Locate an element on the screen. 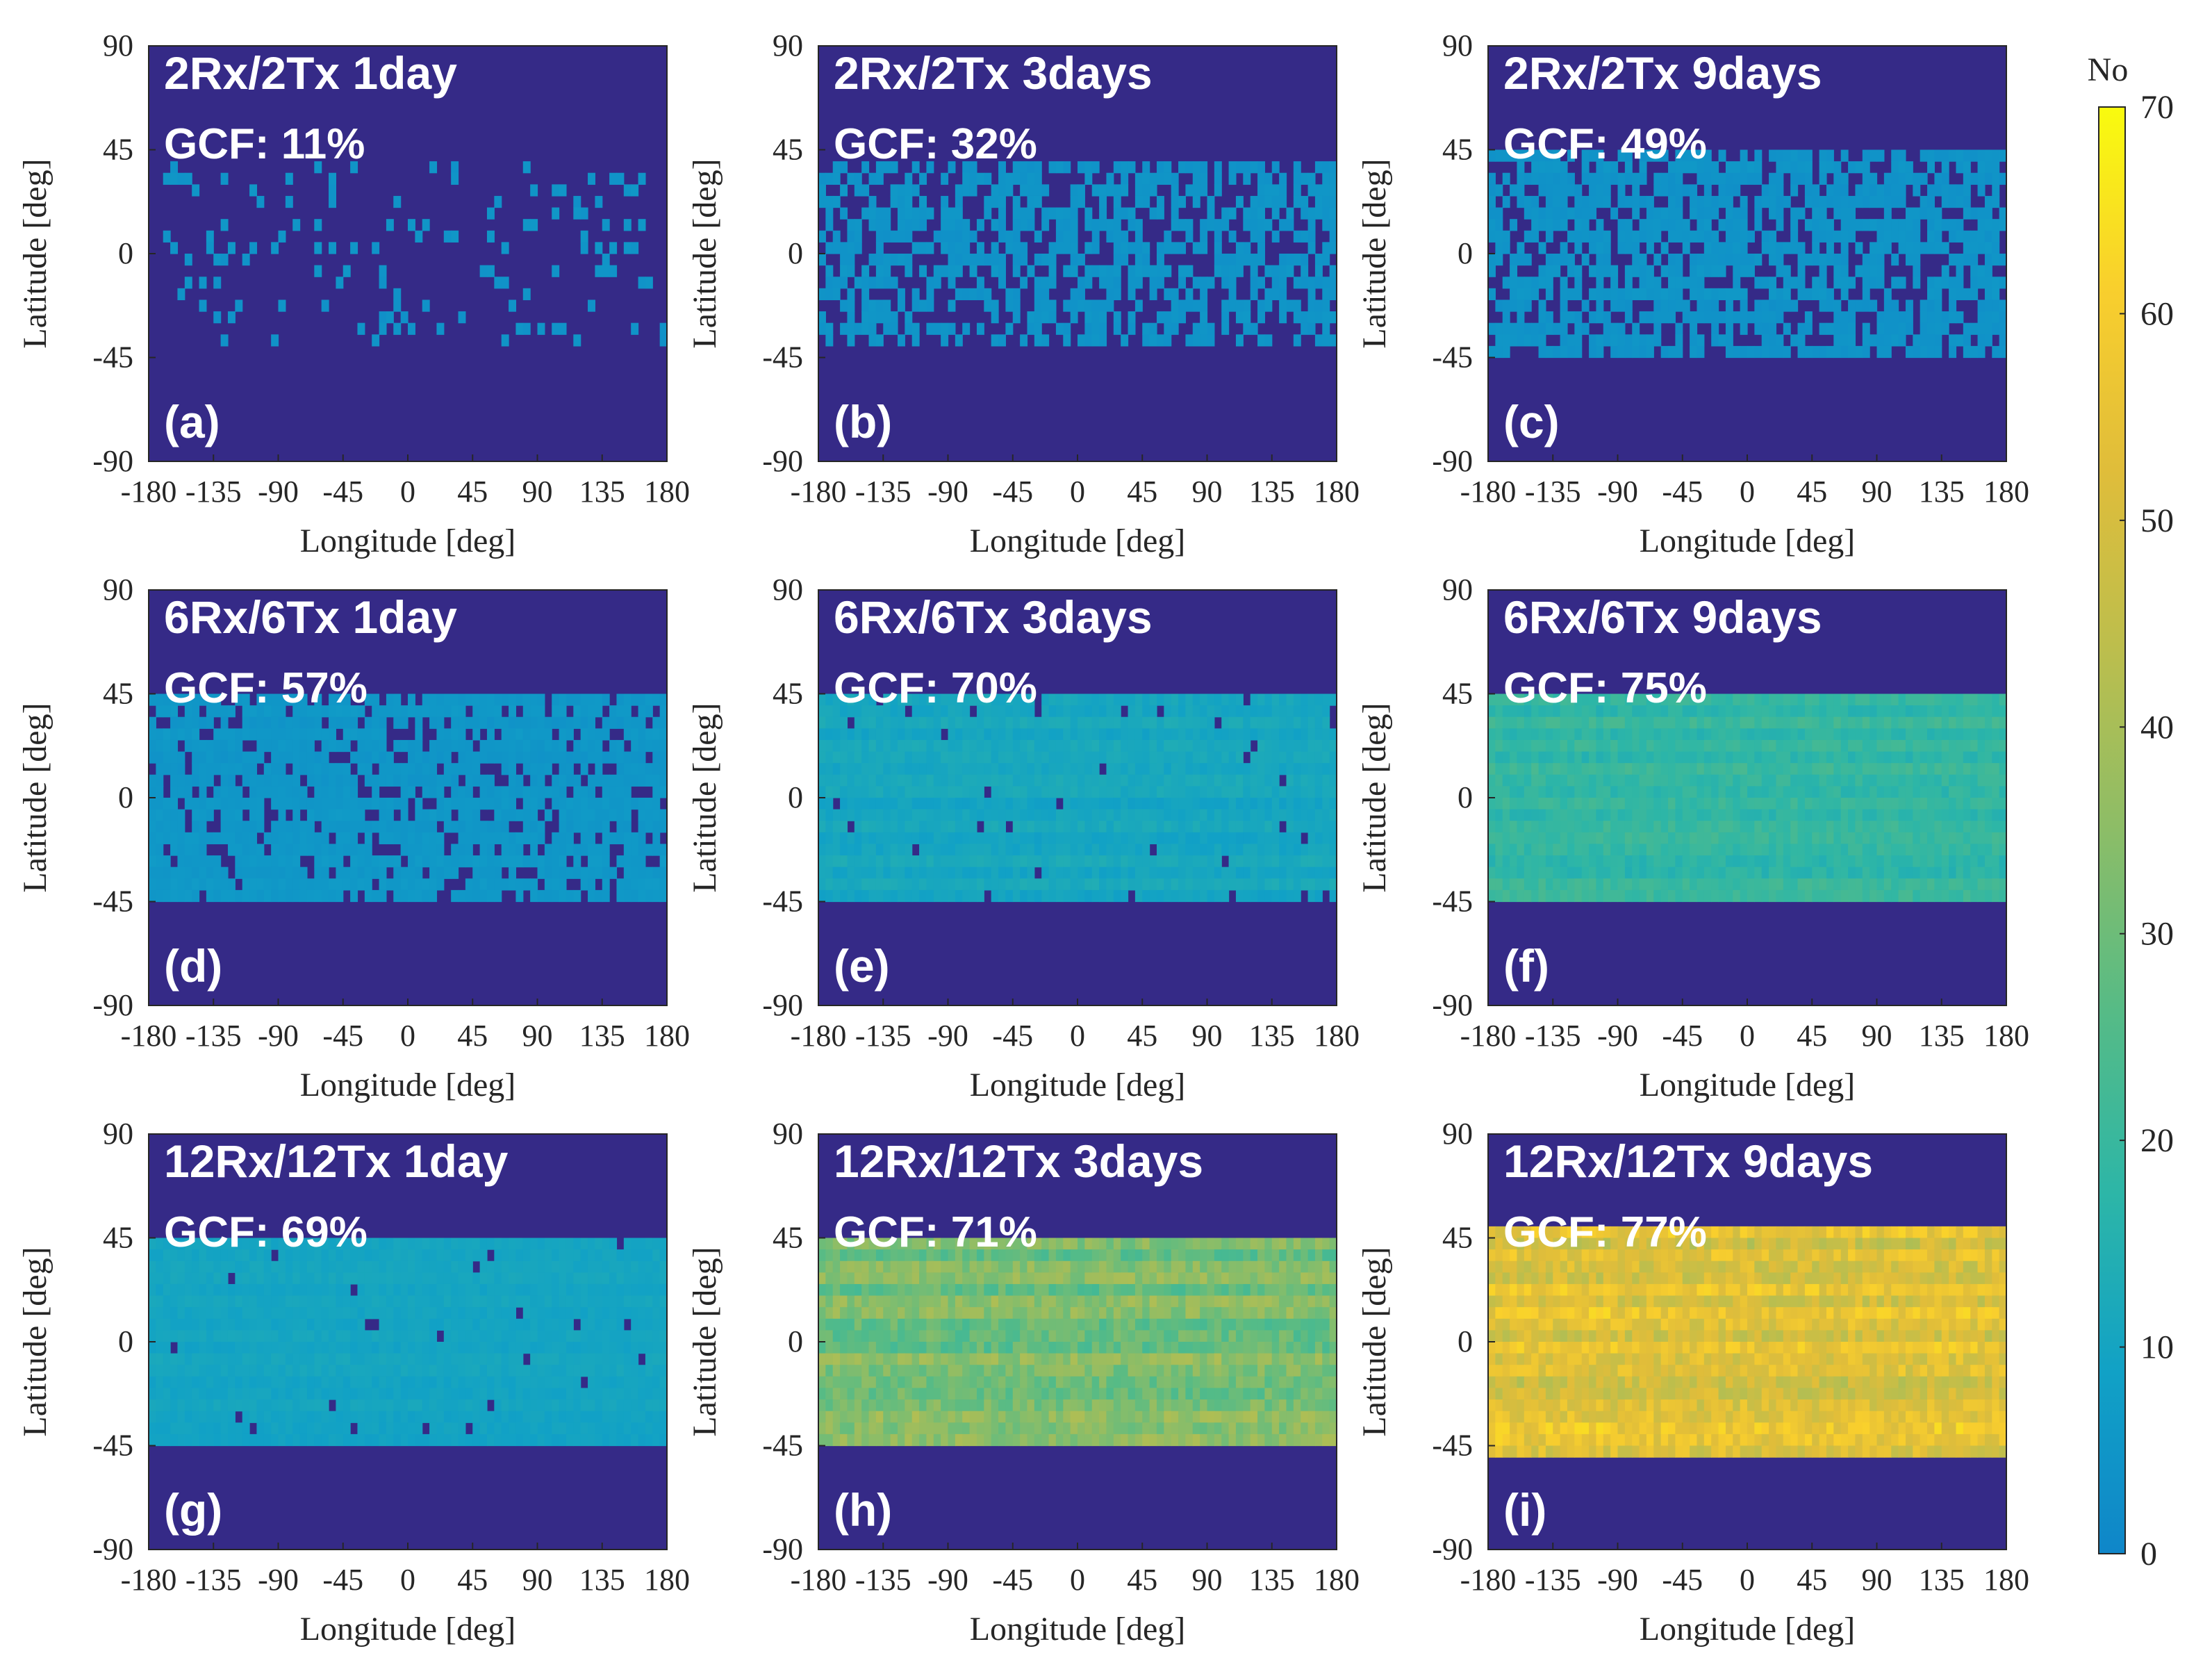  x-tick-label: -45 is located at coordinates (1013, 492).